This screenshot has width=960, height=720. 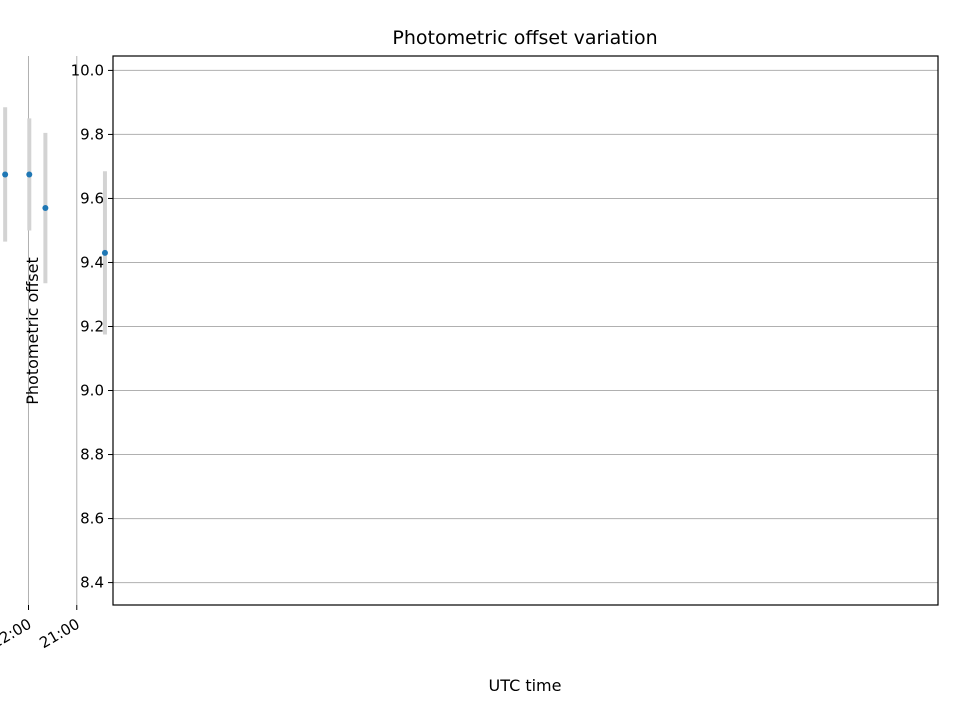 What do you see at coordinates (92, 134) in the screenshot?
I see `y-tick-label: 9.8` at bounding box center [92, 134].